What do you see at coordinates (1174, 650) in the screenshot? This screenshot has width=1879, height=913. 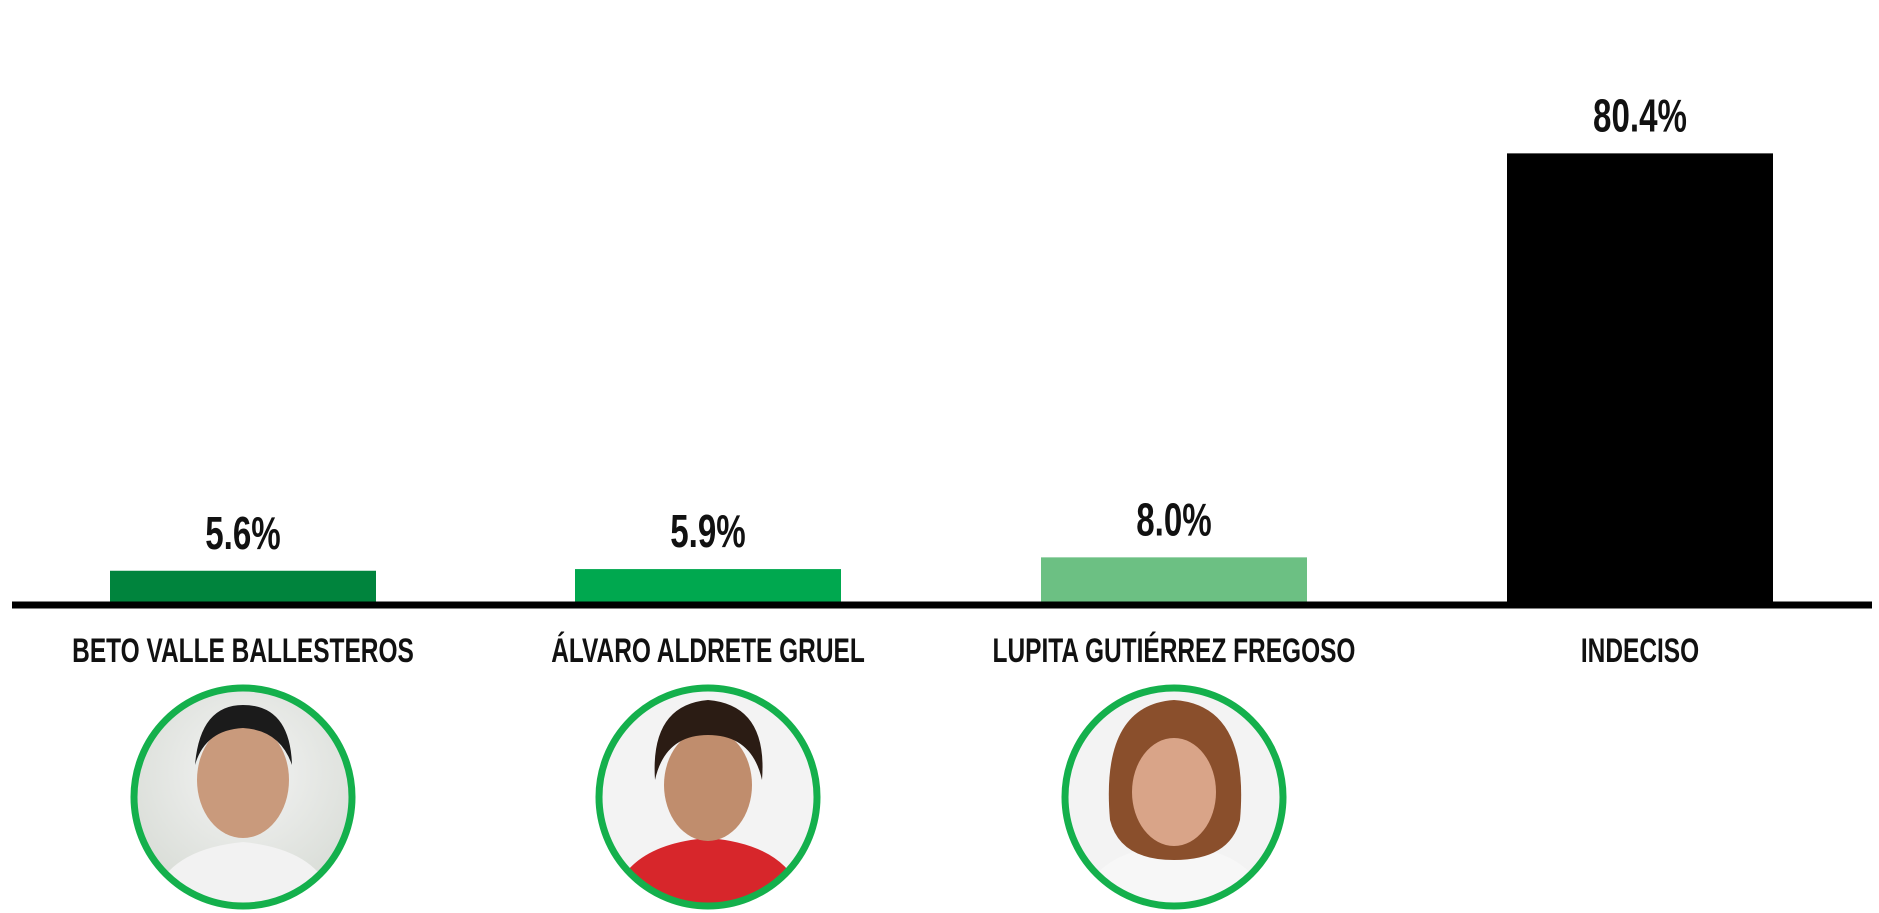 I see `category-label: LUPITA GUTIÉRREZ FREGOSO` at bounding box center [1174, 650].